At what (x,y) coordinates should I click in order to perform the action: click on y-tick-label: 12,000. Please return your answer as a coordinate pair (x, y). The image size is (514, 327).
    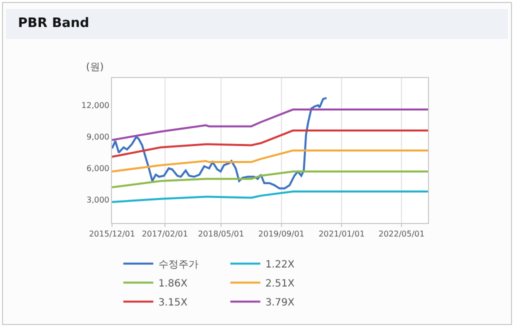
    Looking at the image, I should click on (95, 105).